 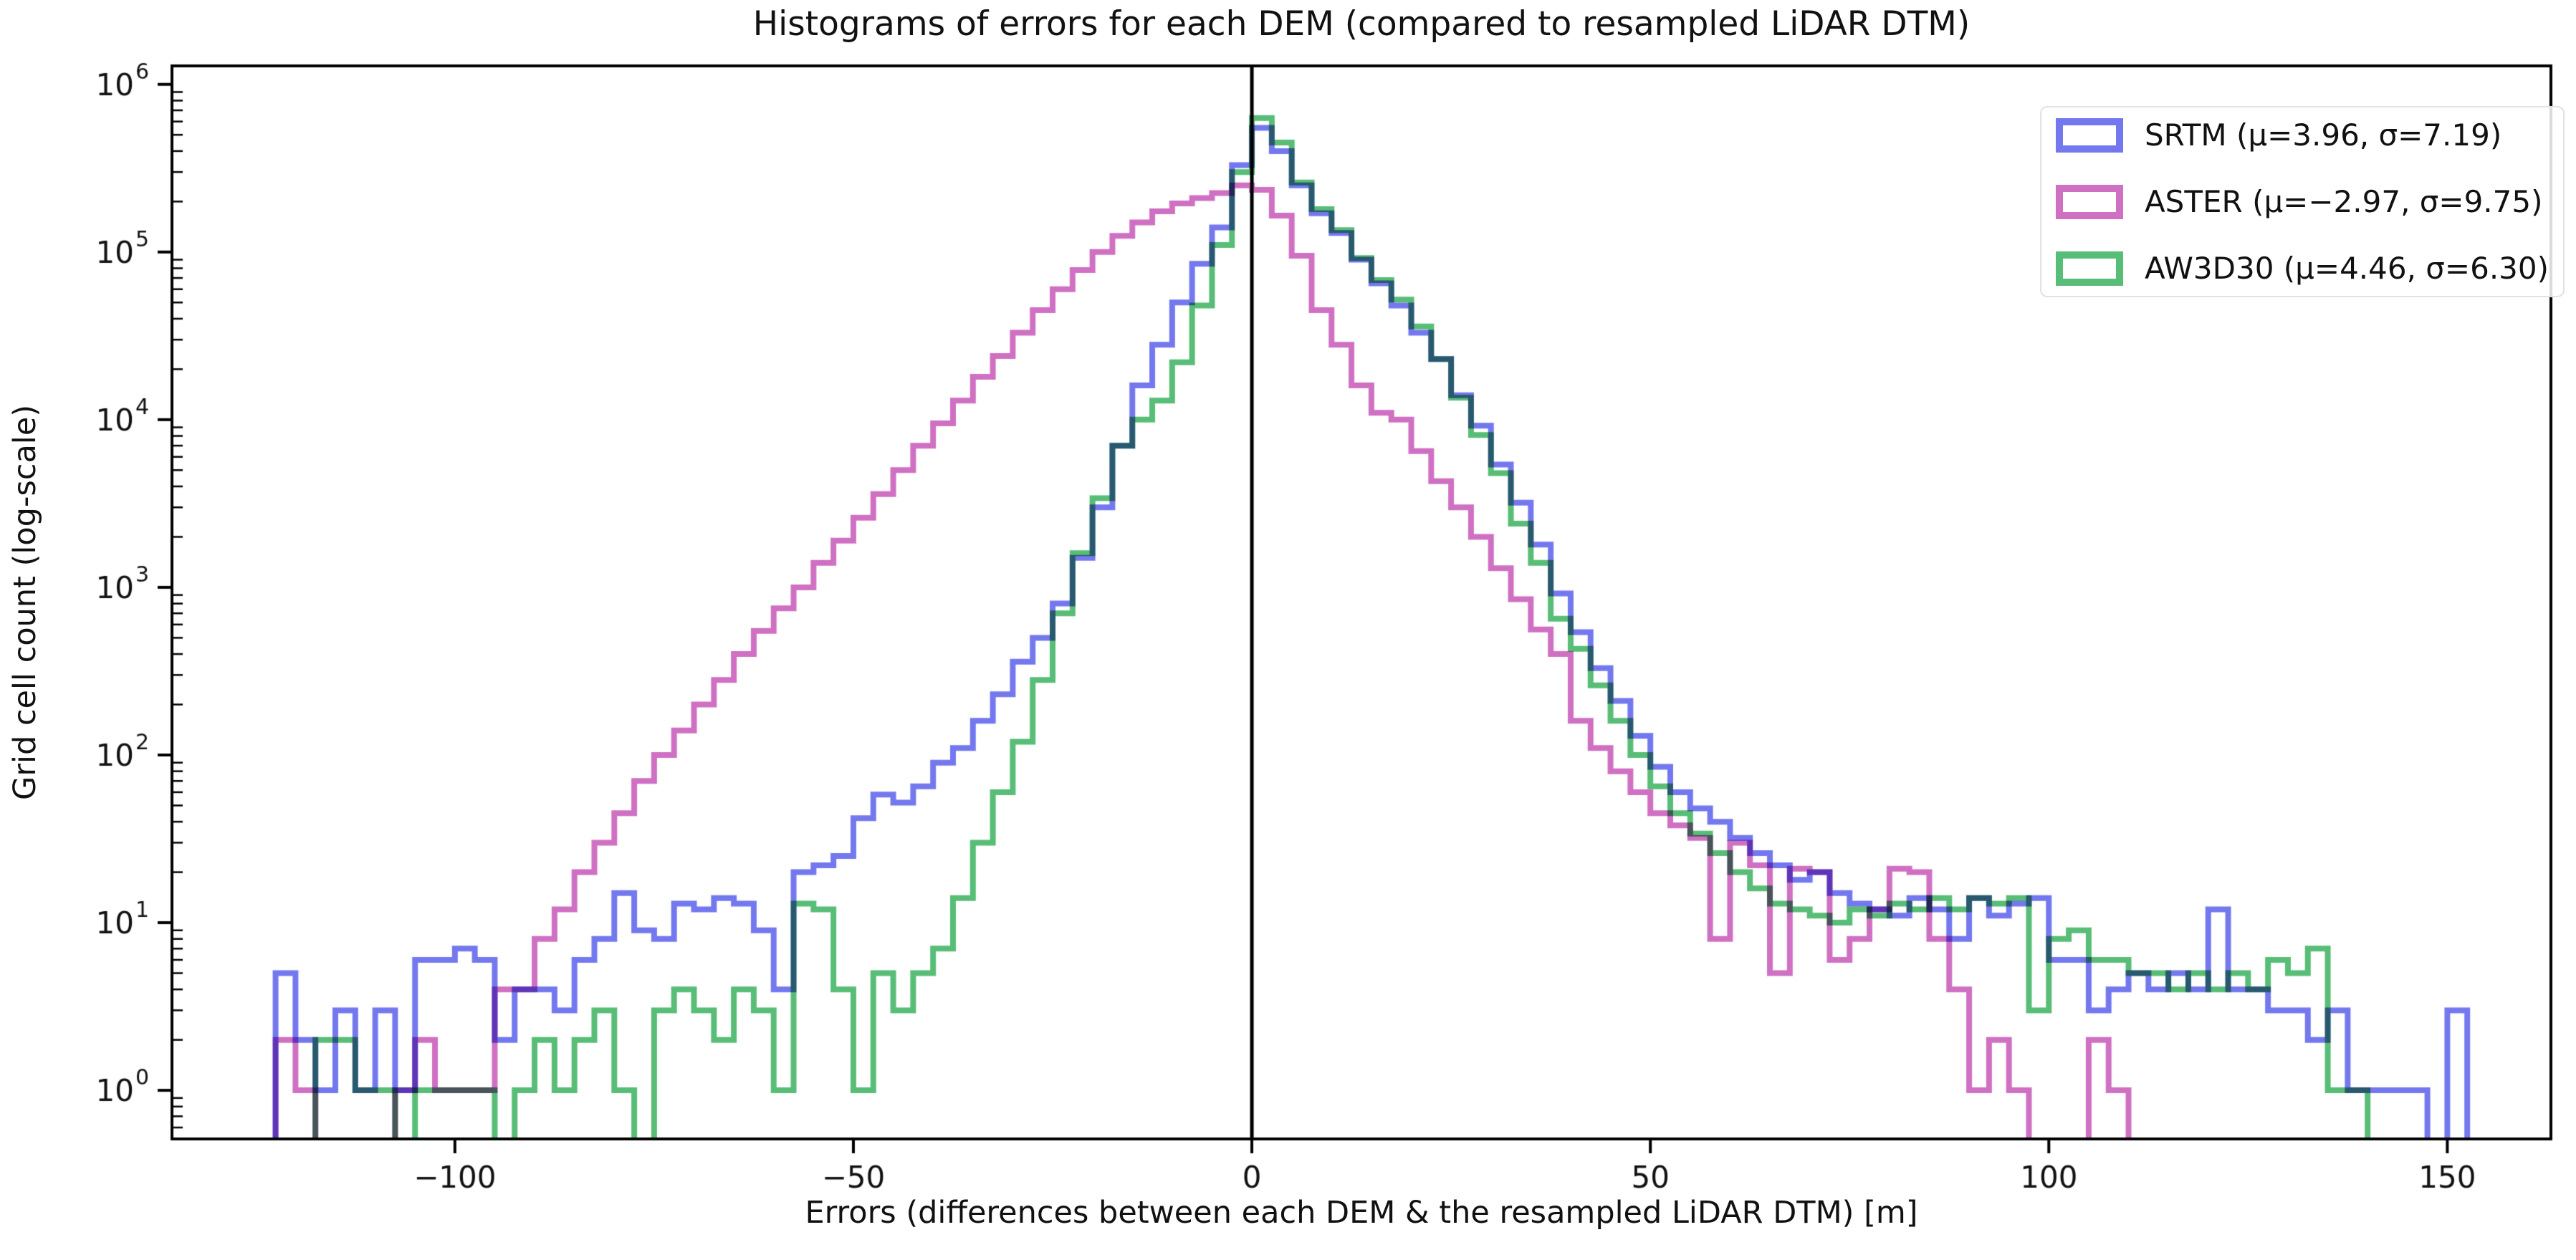 What do you see at coordinates (2343, 201) in the screenshot?
I see `legend-label-aster: ASTER (μ=−2.97, σ=9.75)` at bounding box center [2343, 201].